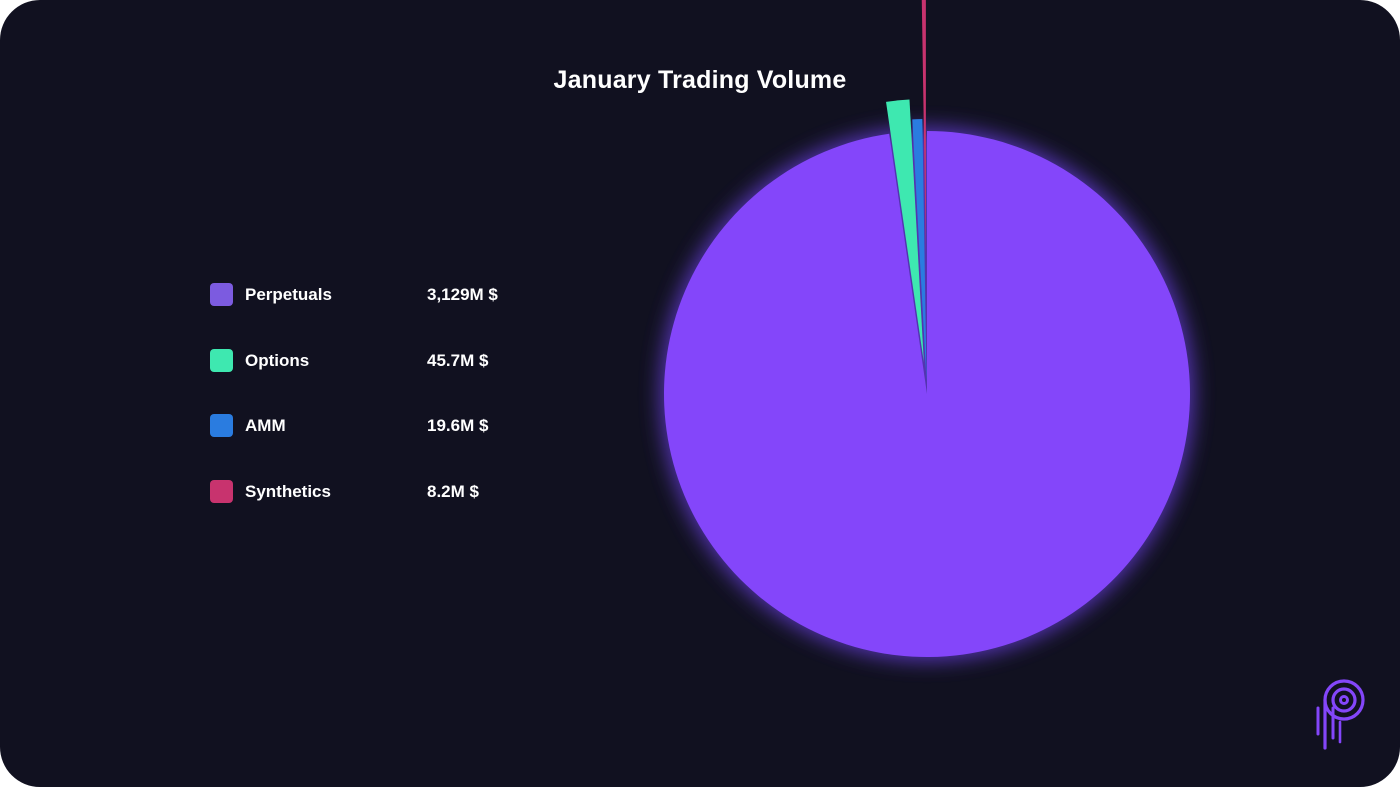  I want to click on legend-label: Perpetuals, so click(288, 294).